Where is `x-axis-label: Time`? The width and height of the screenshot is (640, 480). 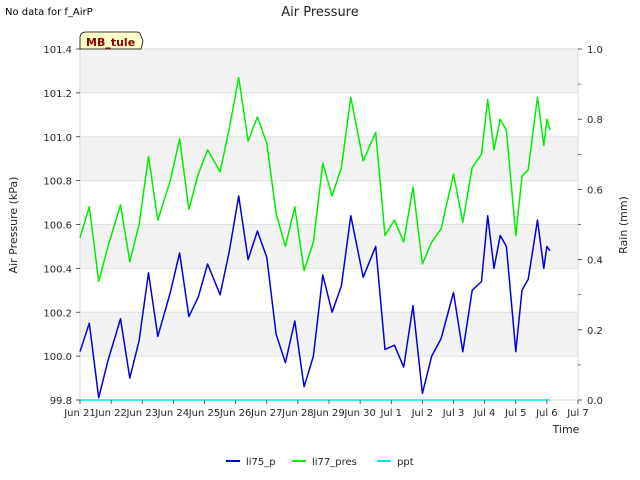 x-axis-label: Time is located at coordinates (566, 429).